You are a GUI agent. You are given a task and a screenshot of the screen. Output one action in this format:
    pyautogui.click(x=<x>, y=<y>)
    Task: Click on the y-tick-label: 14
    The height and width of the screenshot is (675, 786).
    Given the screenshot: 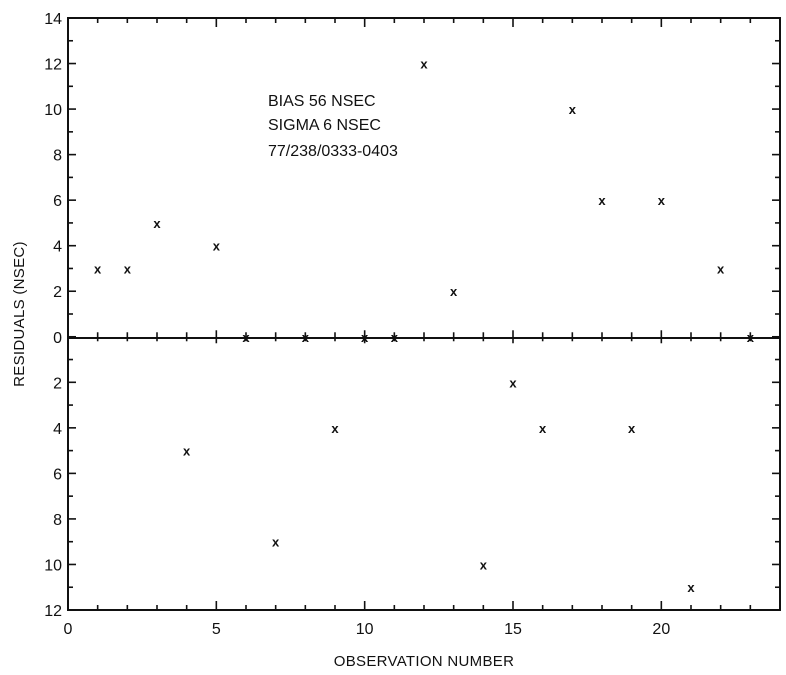 What is the action you would take?
    pyautogui.click(x=53, y=19)
    